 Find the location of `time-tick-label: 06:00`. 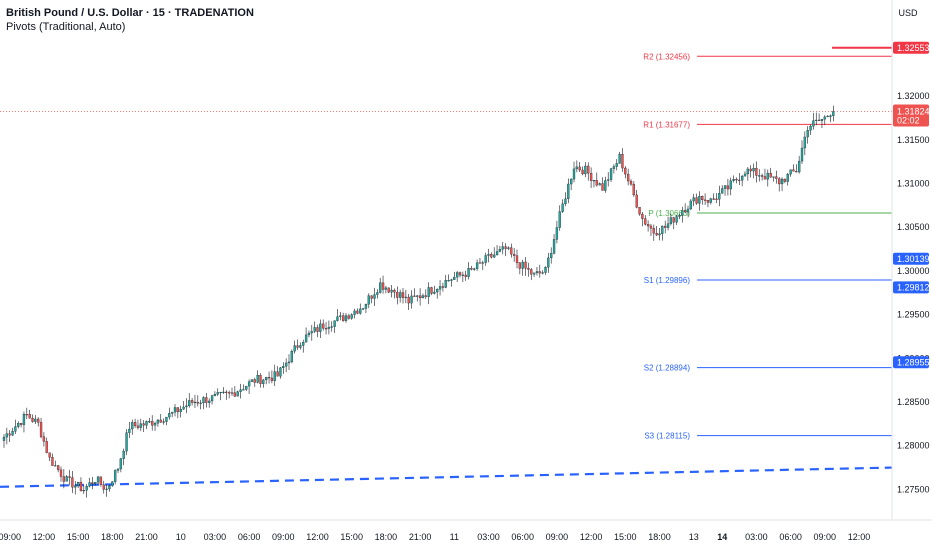

time-tick-label: 06:00 is located at coordinates (790, 537).